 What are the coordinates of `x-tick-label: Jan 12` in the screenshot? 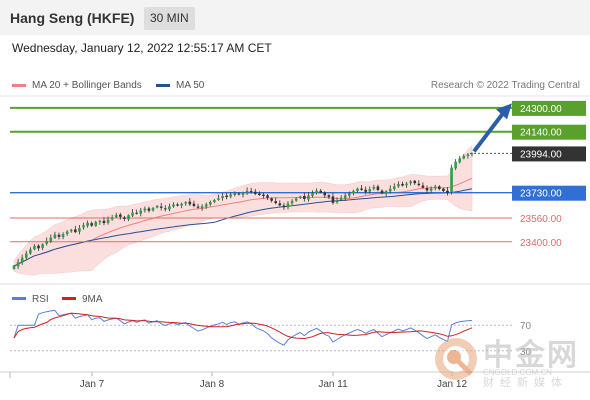 It's located at (452, 384).